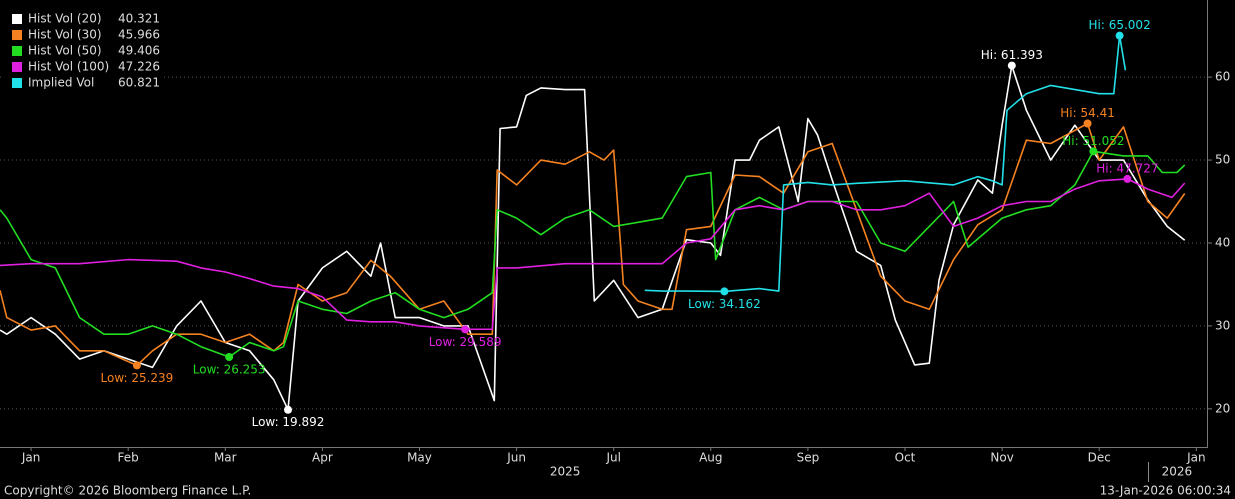 The width and height of the screenshot is (1235, 499). What do you see at coordinates (68, 67) in the screenshot?
I see `legend-name: Hist Vol (100)` at bounding box center [68, 67].